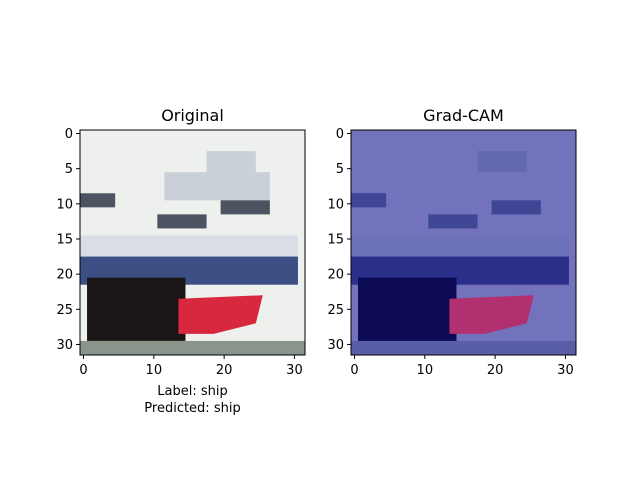 This screenshot has height=480, width=640. What do you see at coordinates (463, 115) in the screenshot?
I see `panel-title: Grad-CAM` at bounding box center [463, 115].